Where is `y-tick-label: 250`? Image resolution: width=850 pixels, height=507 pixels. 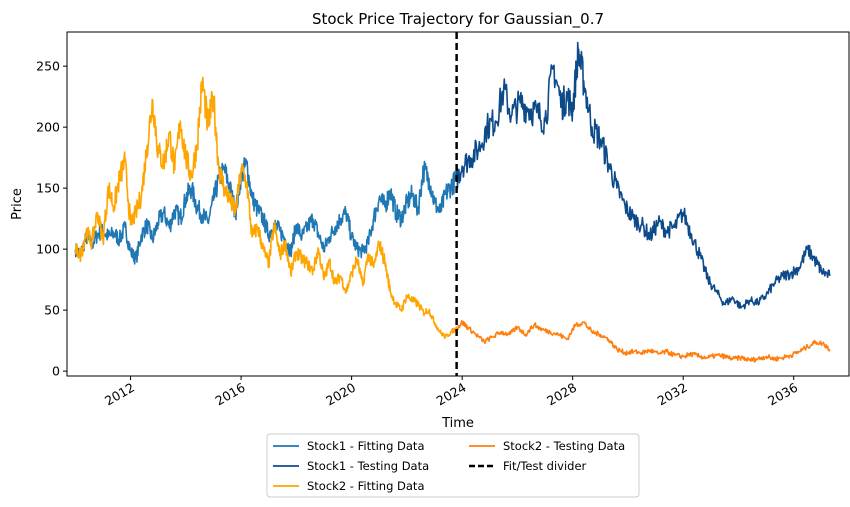 y-tick-label: 250 is located at coordinates (48, 66).